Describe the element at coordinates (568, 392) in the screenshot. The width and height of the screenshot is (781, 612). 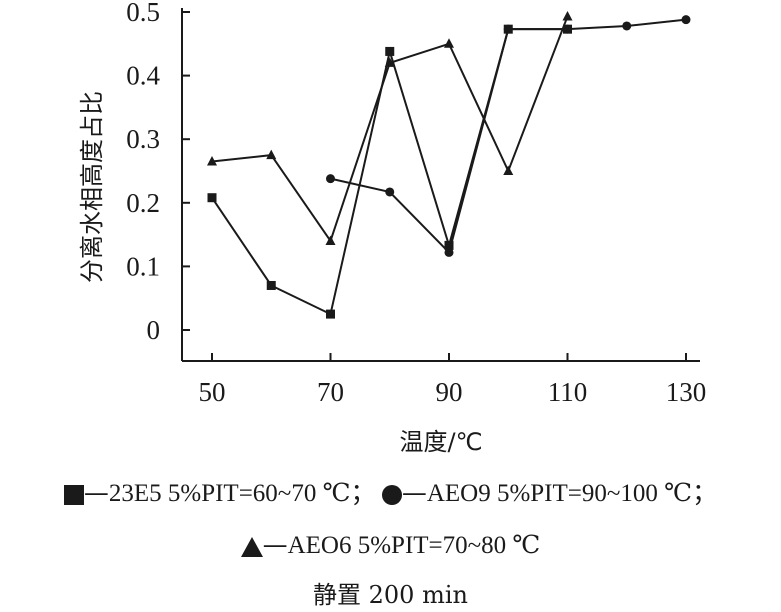
I see `x-tick-label: 110` at that location.